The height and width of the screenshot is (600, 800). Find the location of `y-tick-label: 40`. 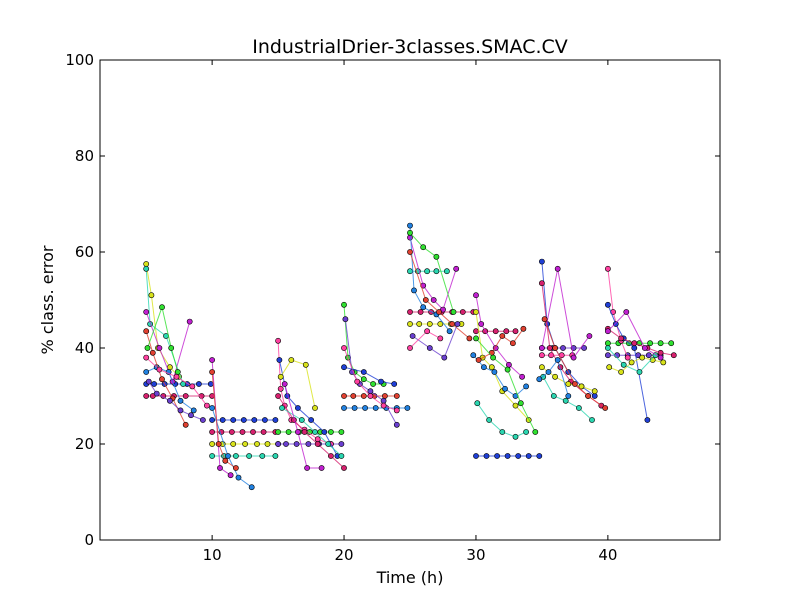

y-tick-label: 40 is located at coordinates (84, 348).